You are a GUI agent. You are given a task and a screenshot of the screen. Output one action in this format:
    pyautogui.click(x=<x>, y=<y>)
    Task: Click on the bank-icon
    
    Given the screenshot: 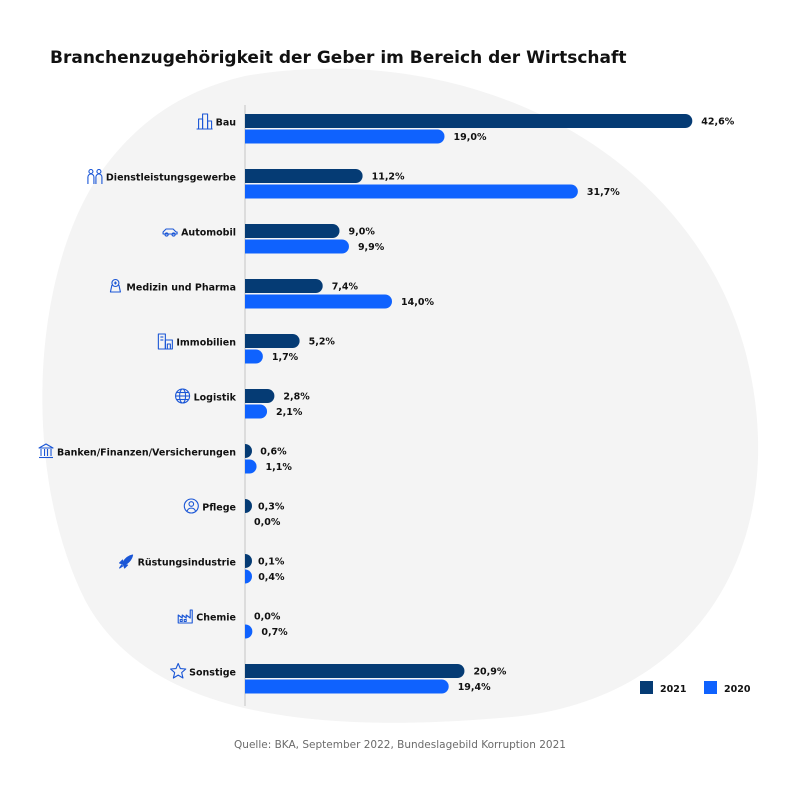 What is the action you would take?
    pyautogui.click(x=46, y=451)
    